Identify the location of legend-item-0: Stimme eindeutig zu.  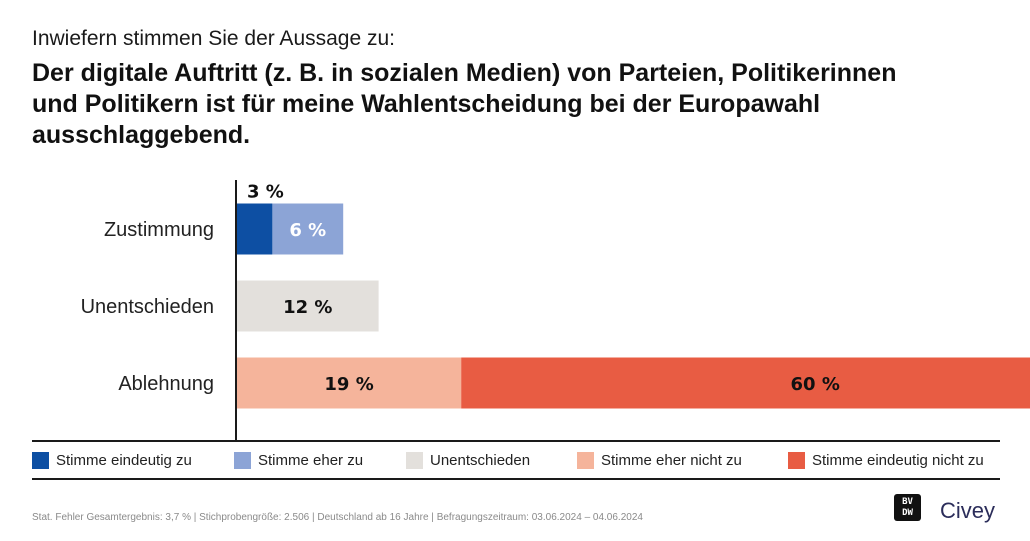
(112, 460).